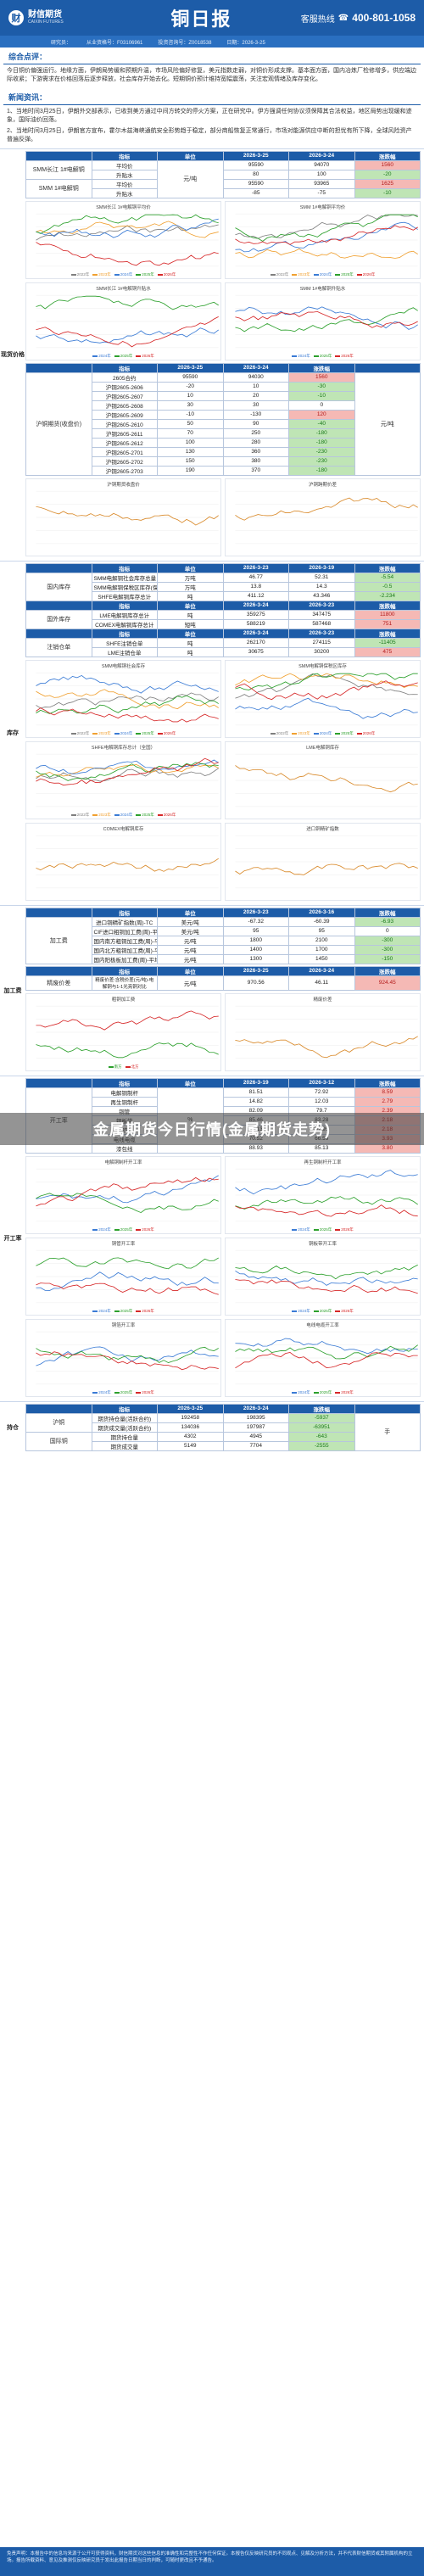 Image resolution: width=424 pixels, height=2576 pixels. Describe the element at coordinates (223, 461) in the screenshot. I see `table-row: 沪铜2605-2702 150 380 -230` at that location.